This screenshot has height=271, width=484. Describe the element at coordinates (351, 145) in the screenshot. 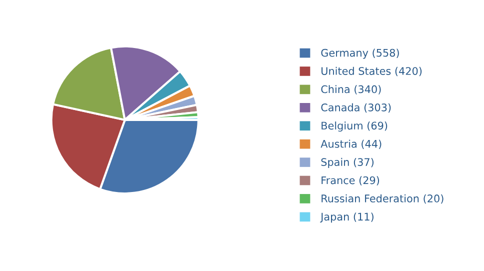

I see `legend-label: Austria (44)` at that location.